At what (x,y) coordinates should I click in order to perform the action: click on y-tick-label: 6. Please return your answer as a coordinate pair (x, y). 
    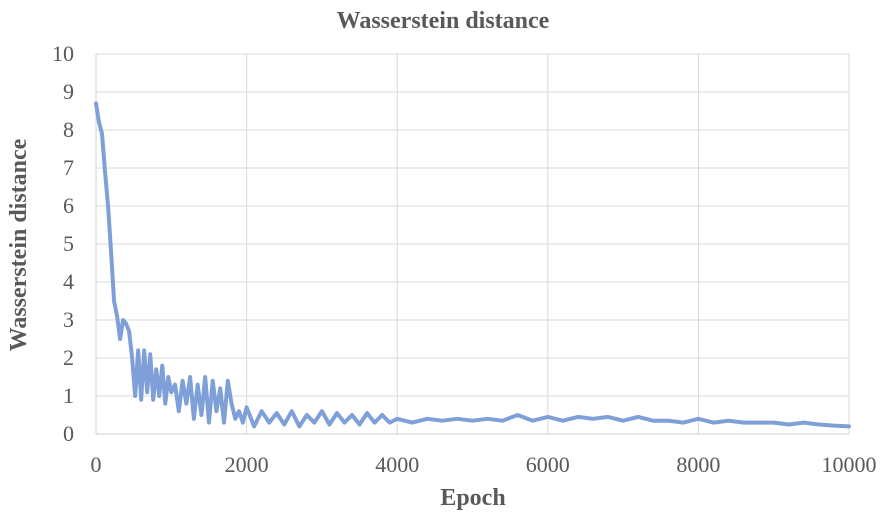
    Looking at the image, I should click on (68, 205).